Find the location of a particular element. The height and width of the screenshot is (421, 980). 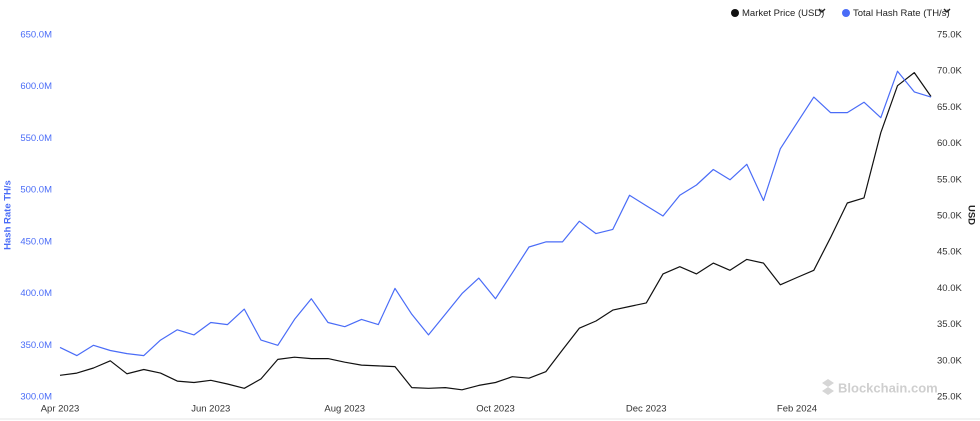

y-tick-label: 650.0M is located at coordinates (36, 35).